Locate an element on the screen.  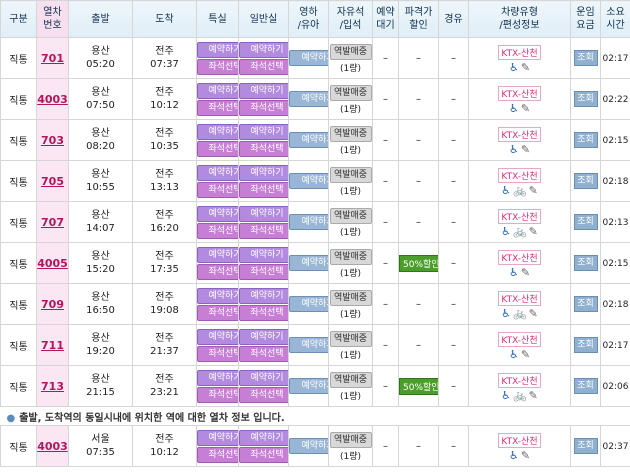
train-number-link: 701 is located at coordinates (52, 58).